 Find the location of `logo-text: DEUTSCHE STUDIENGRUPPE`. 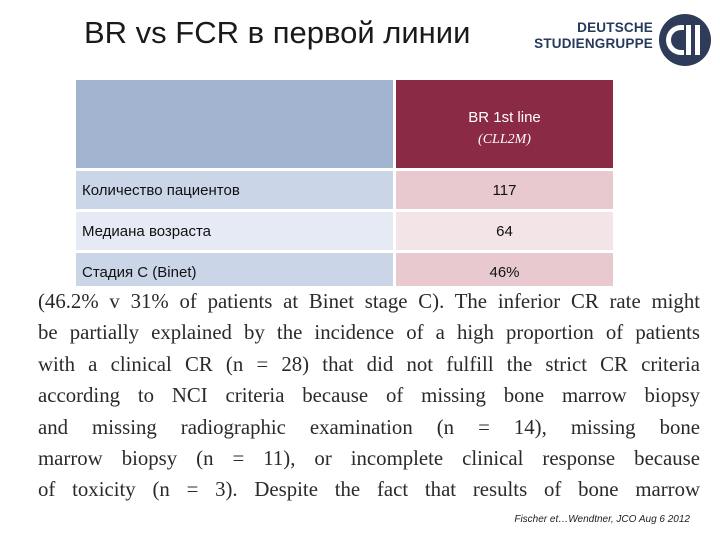

logo-text: DEUTSCHE STUDIENGRUPPE is located at coordinates (593, 36).